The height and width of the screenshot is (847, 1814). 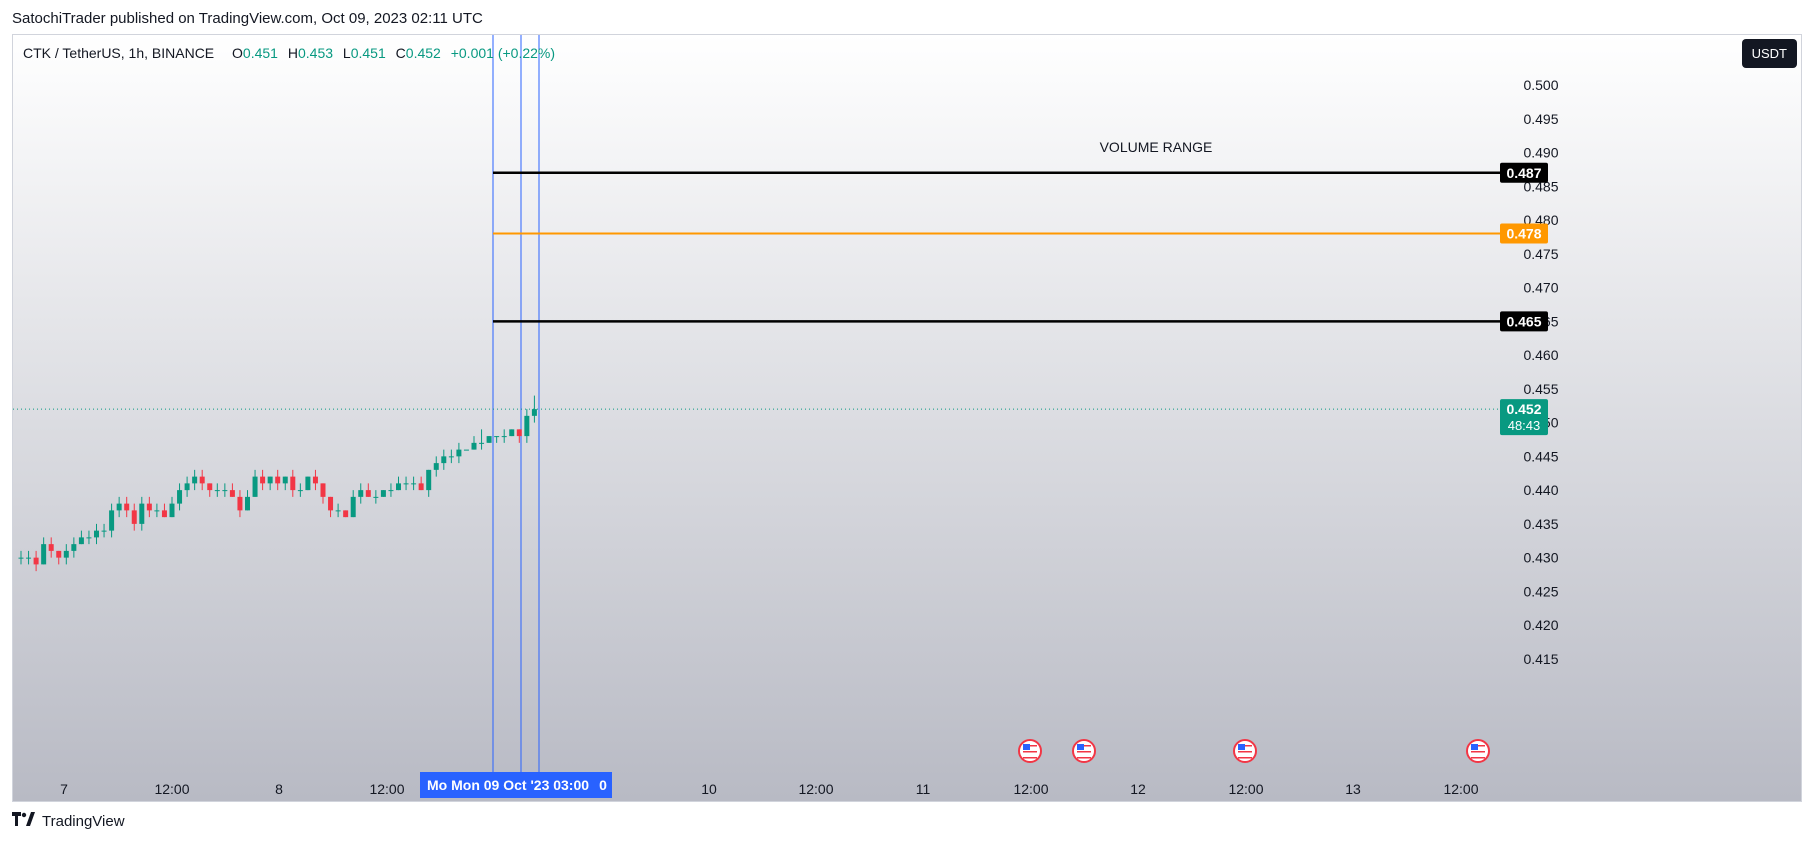 What do you see at coordinates (119, 53) in the screenshot?
I see `symbol-info: CTK / TetherUS, 1h, BINANCE` at bounding box center [119, 53].